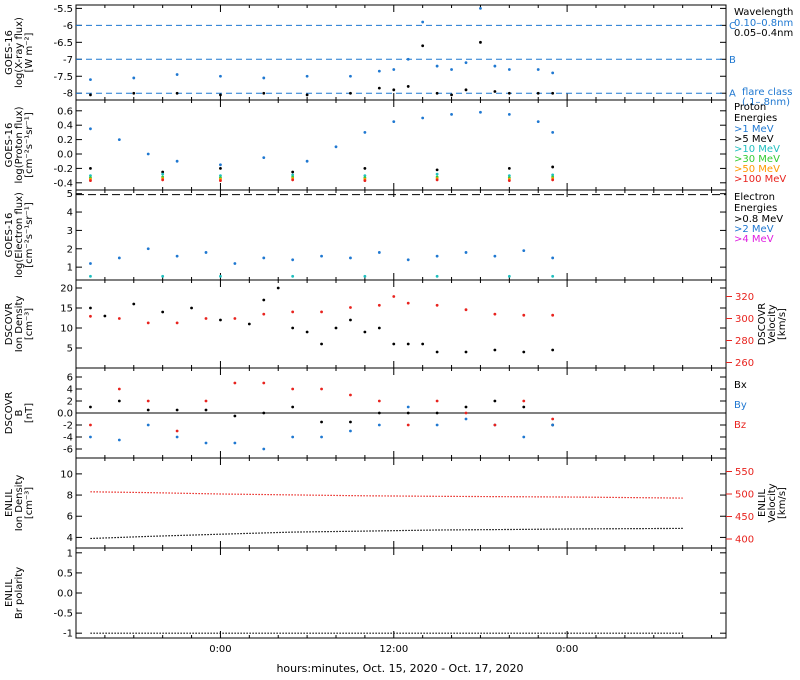 The width and height of the screenshot is (800, 680). What do you see at coordinates (70, 378) in the screenshot?
I see `y-tick-label: 6` at bounding box center [70, 378].